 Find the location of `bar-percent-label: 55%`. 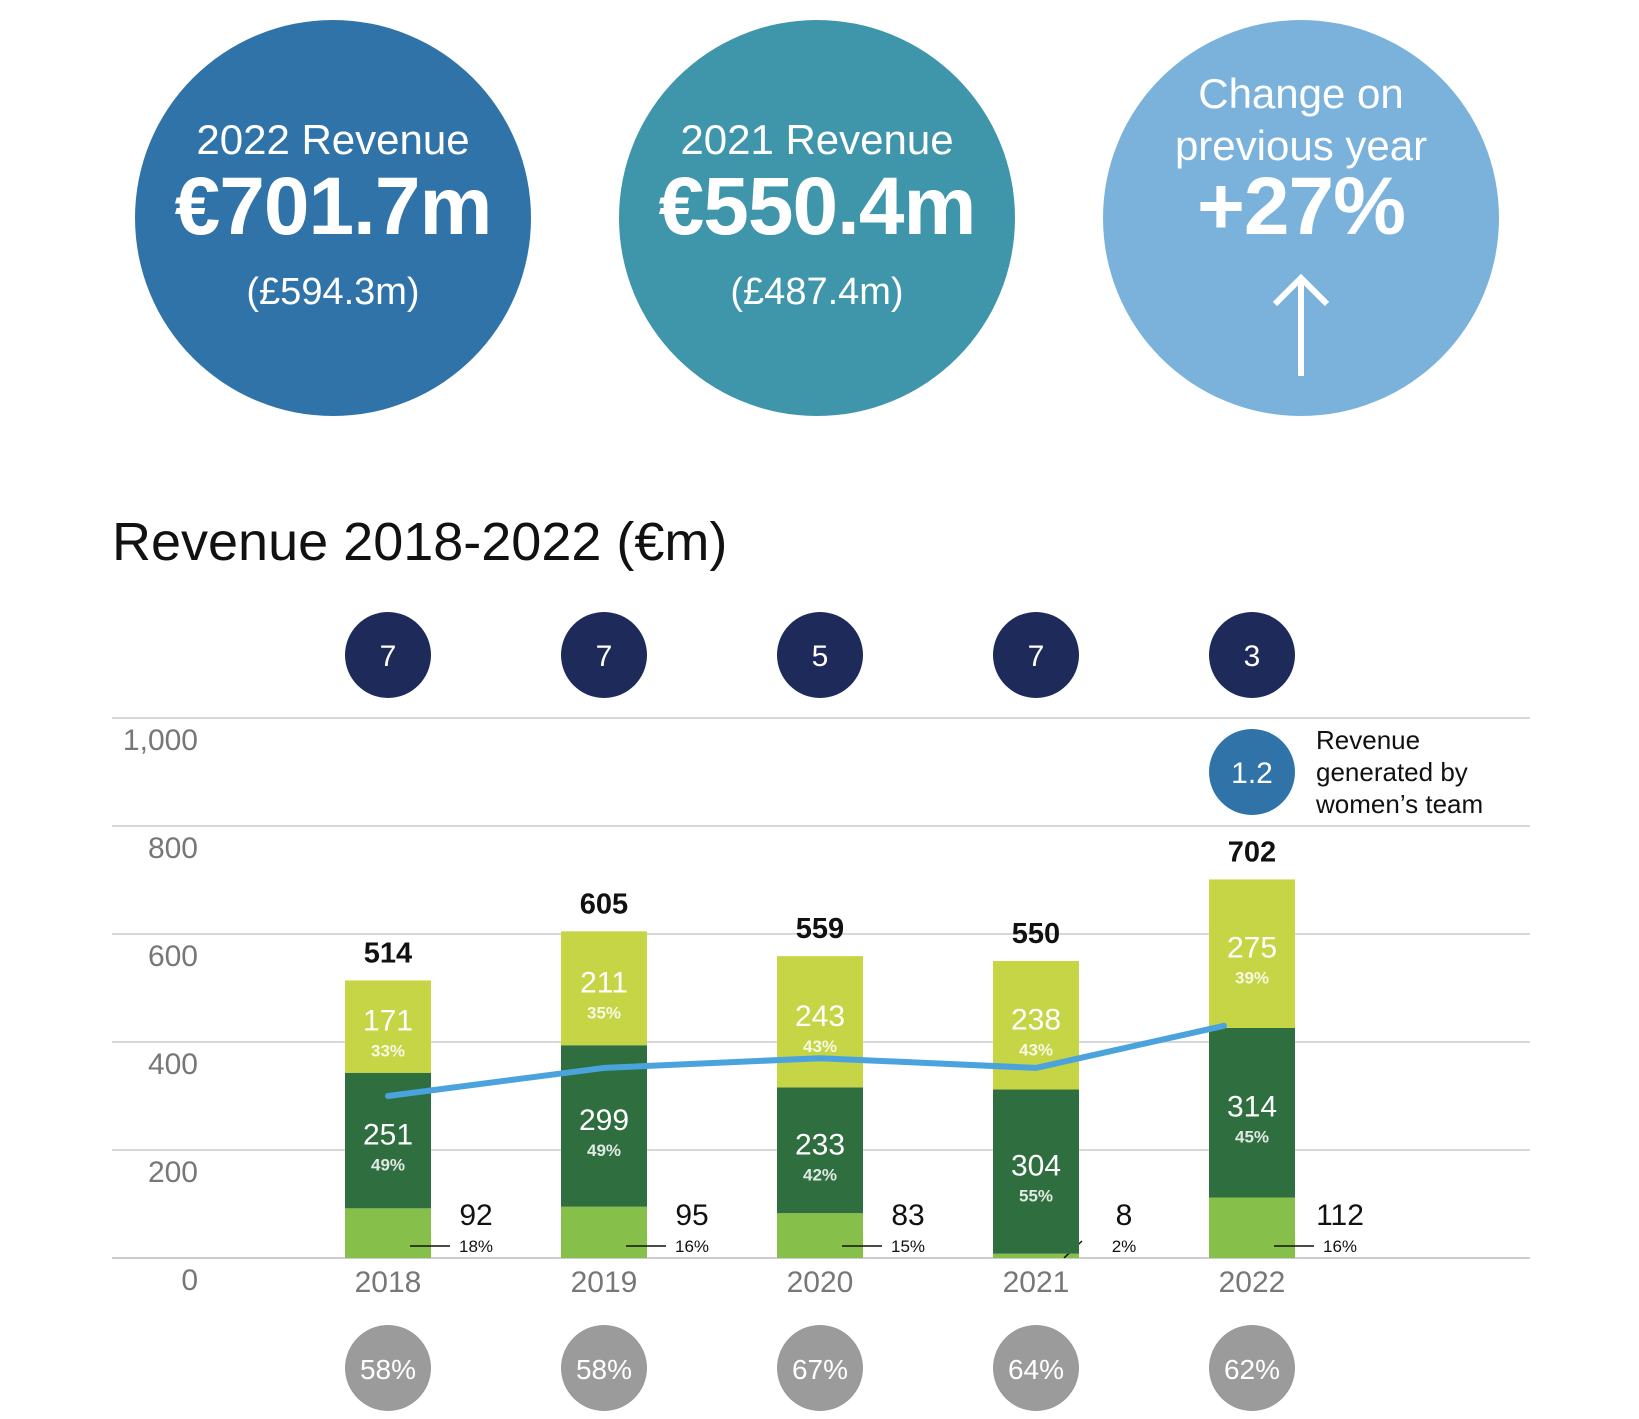

bar-percent-label: 55% is located at coordinates (1036, 1196).